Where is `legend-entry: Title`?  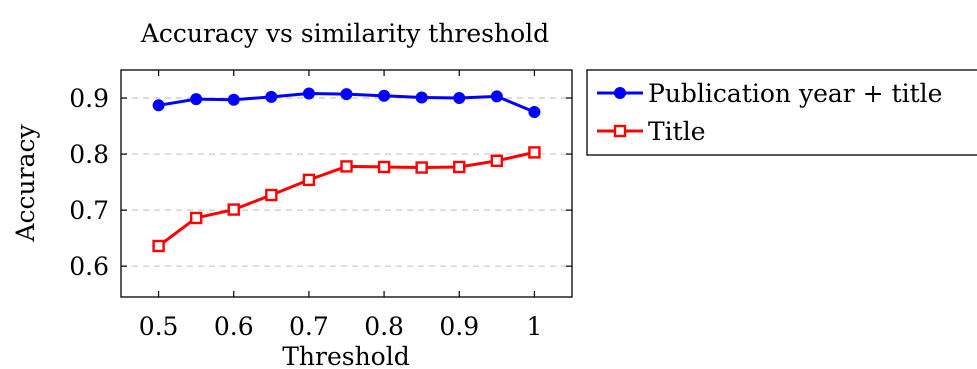 legend-entry: Title is located at coordinates (651, 131).